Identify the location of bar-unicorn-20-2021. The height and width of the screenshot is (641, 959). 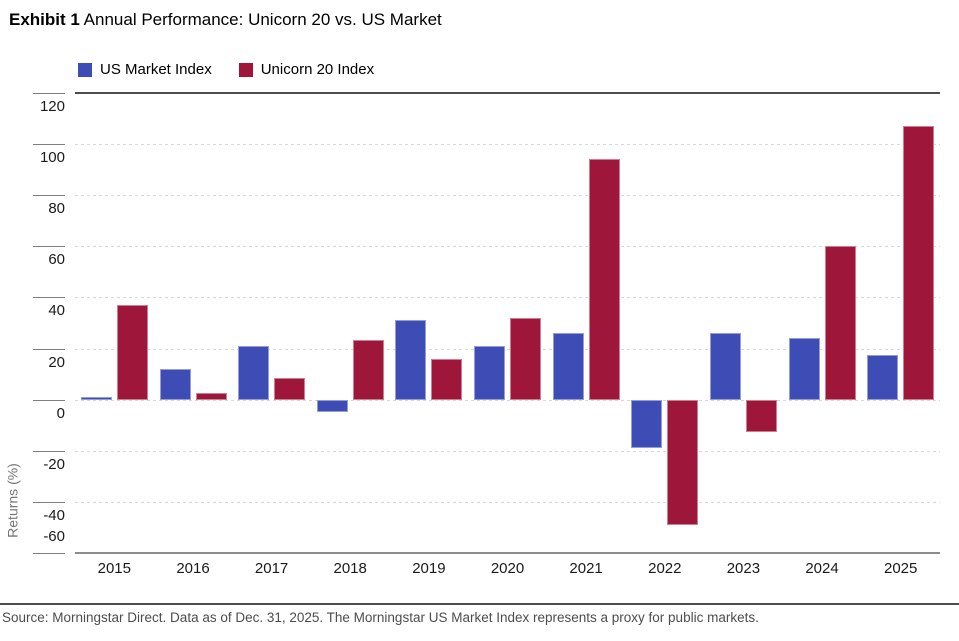
(604, 279).